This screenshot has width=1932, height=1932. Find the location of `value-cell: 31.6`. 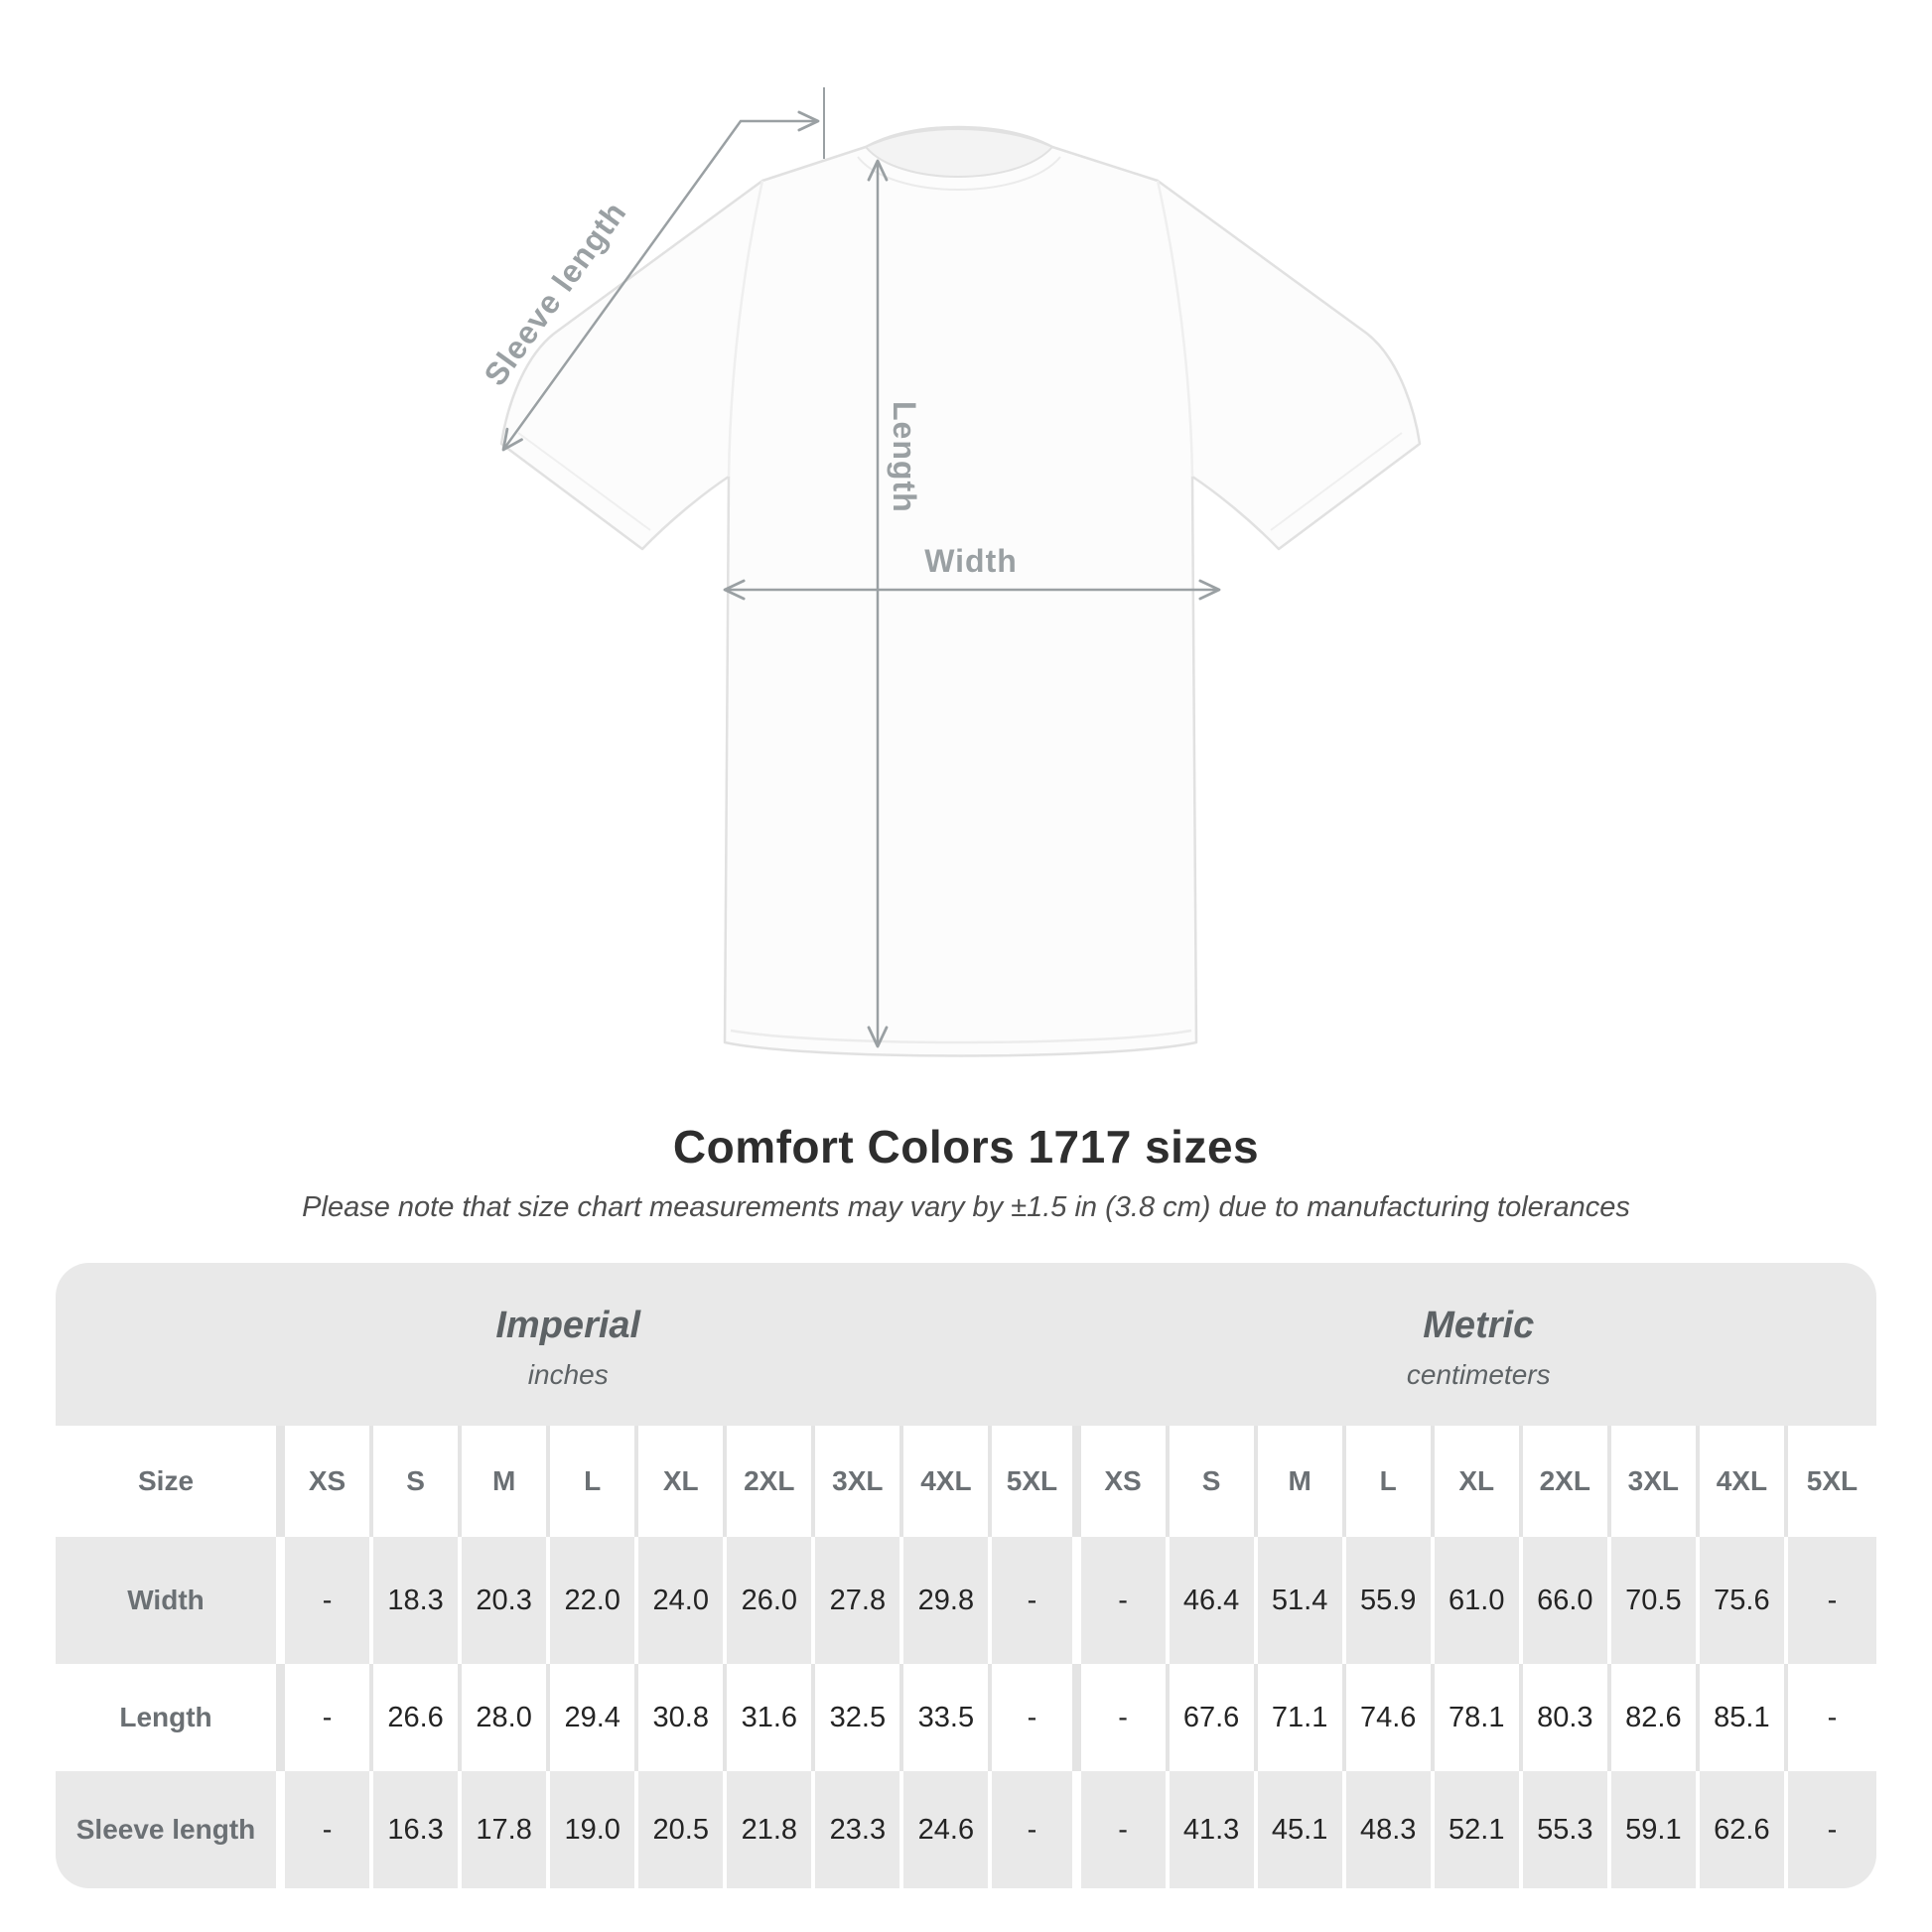

value-cell: 31.6 is located at coordinates (772, 1717).